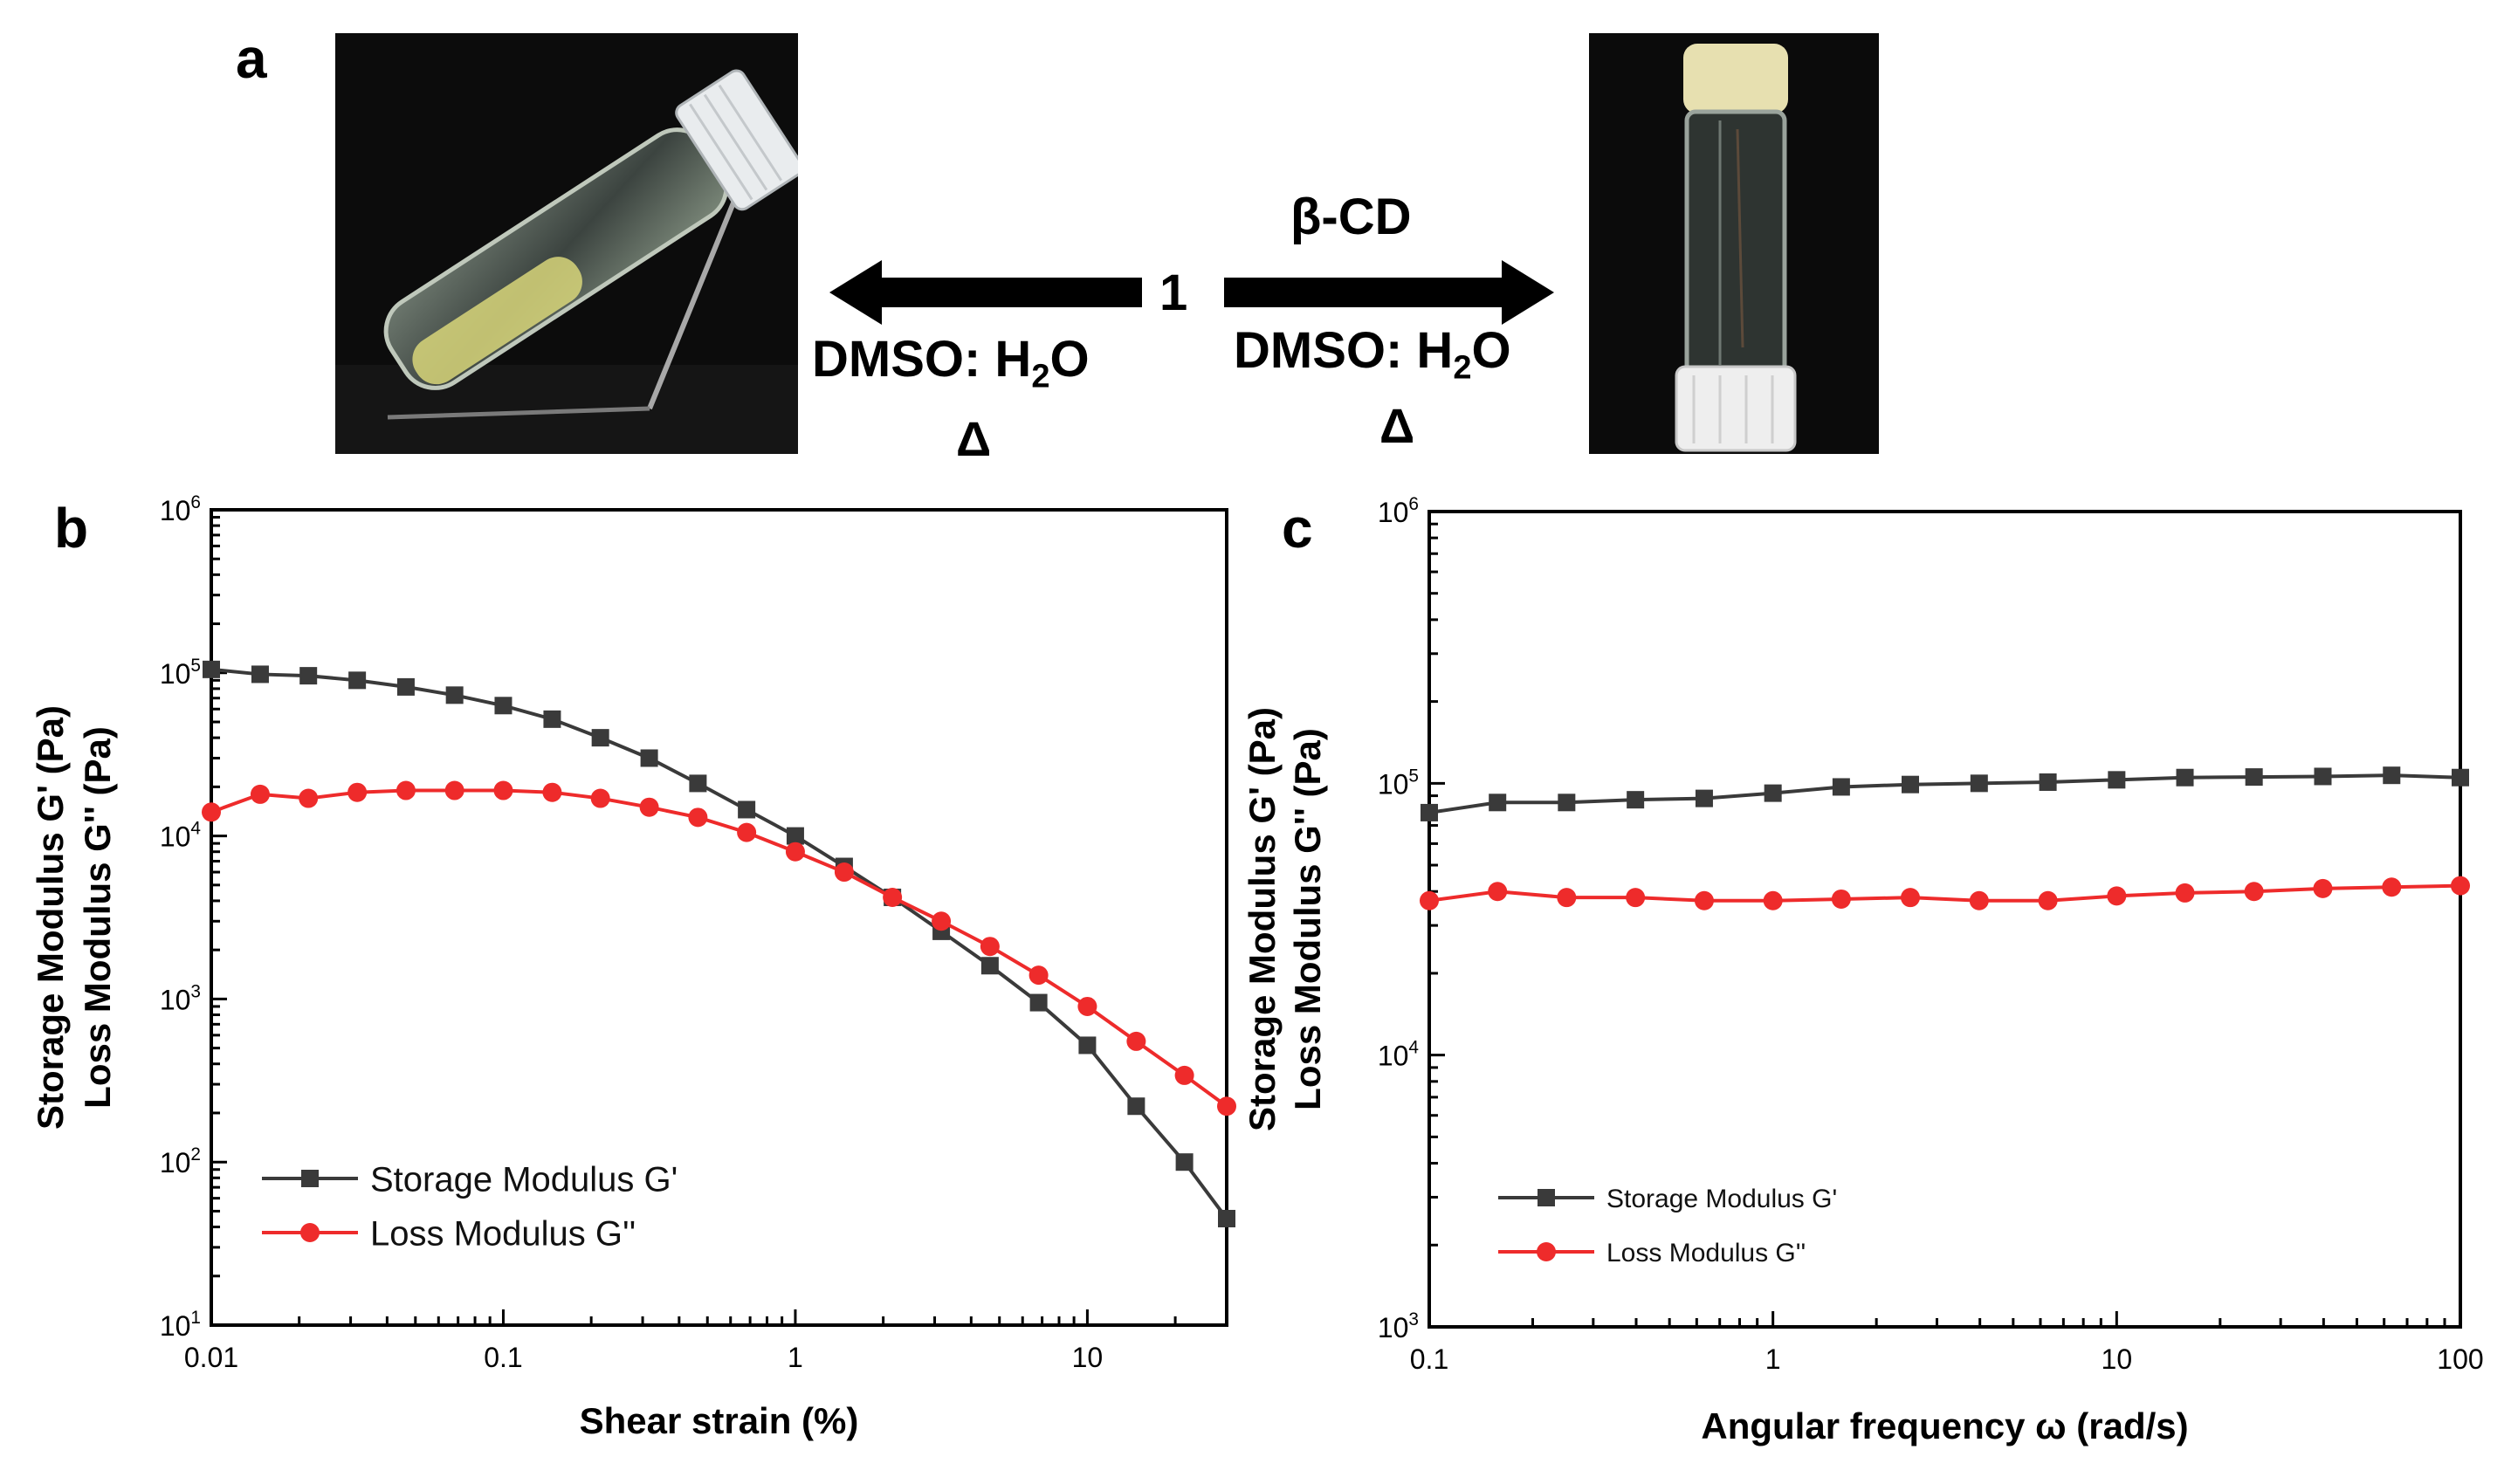 This screenshot has width=2511, height=1484. What do you see at coordinates (1372, 354) in the screenshot?
I see `right-solvent-label: DMSO: H2O` at bounding box center [1372, 354].